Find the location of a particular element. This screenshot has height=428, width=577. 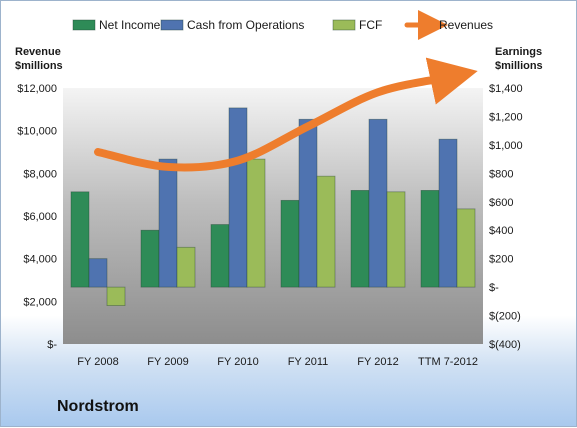

bar-net-income-fy-2010 is located at coordinates (220, 256).